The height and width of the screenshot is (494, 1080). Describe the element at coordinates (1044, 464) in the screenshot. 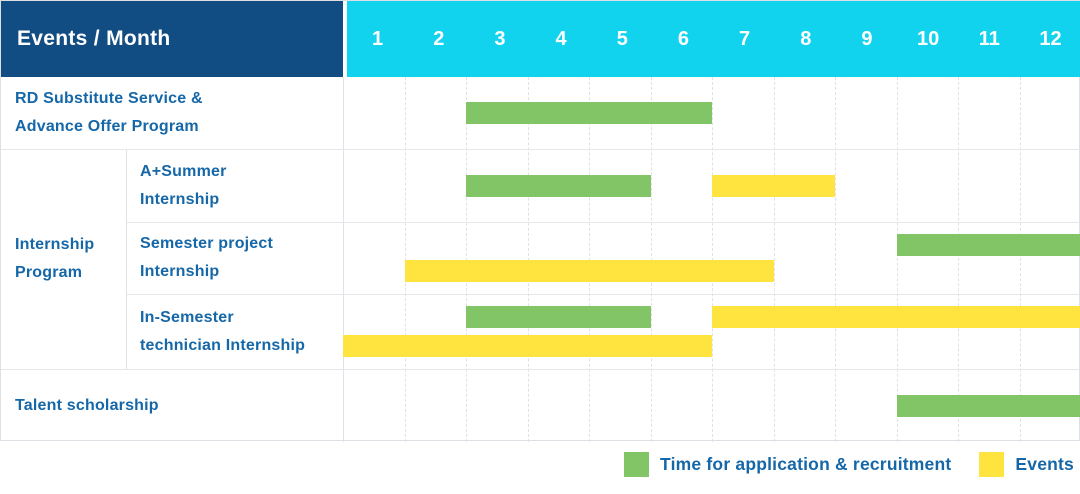

I see `legend-label: Events` at that location.